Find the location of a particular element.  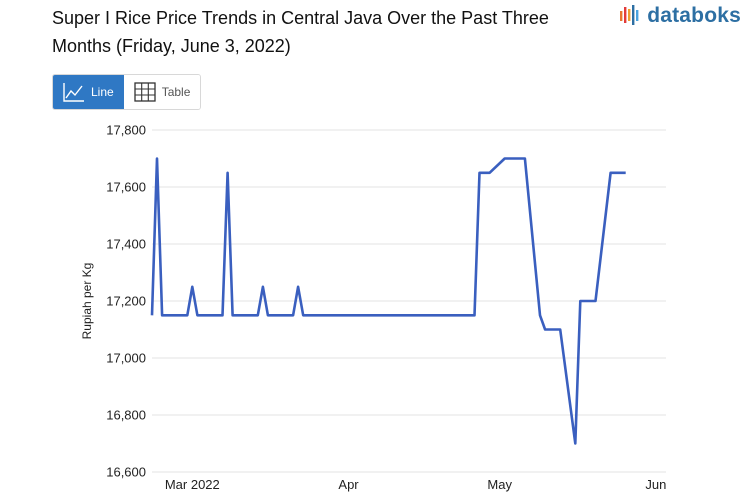

view-toggle: Line Table is located at coordinates (127, 92).